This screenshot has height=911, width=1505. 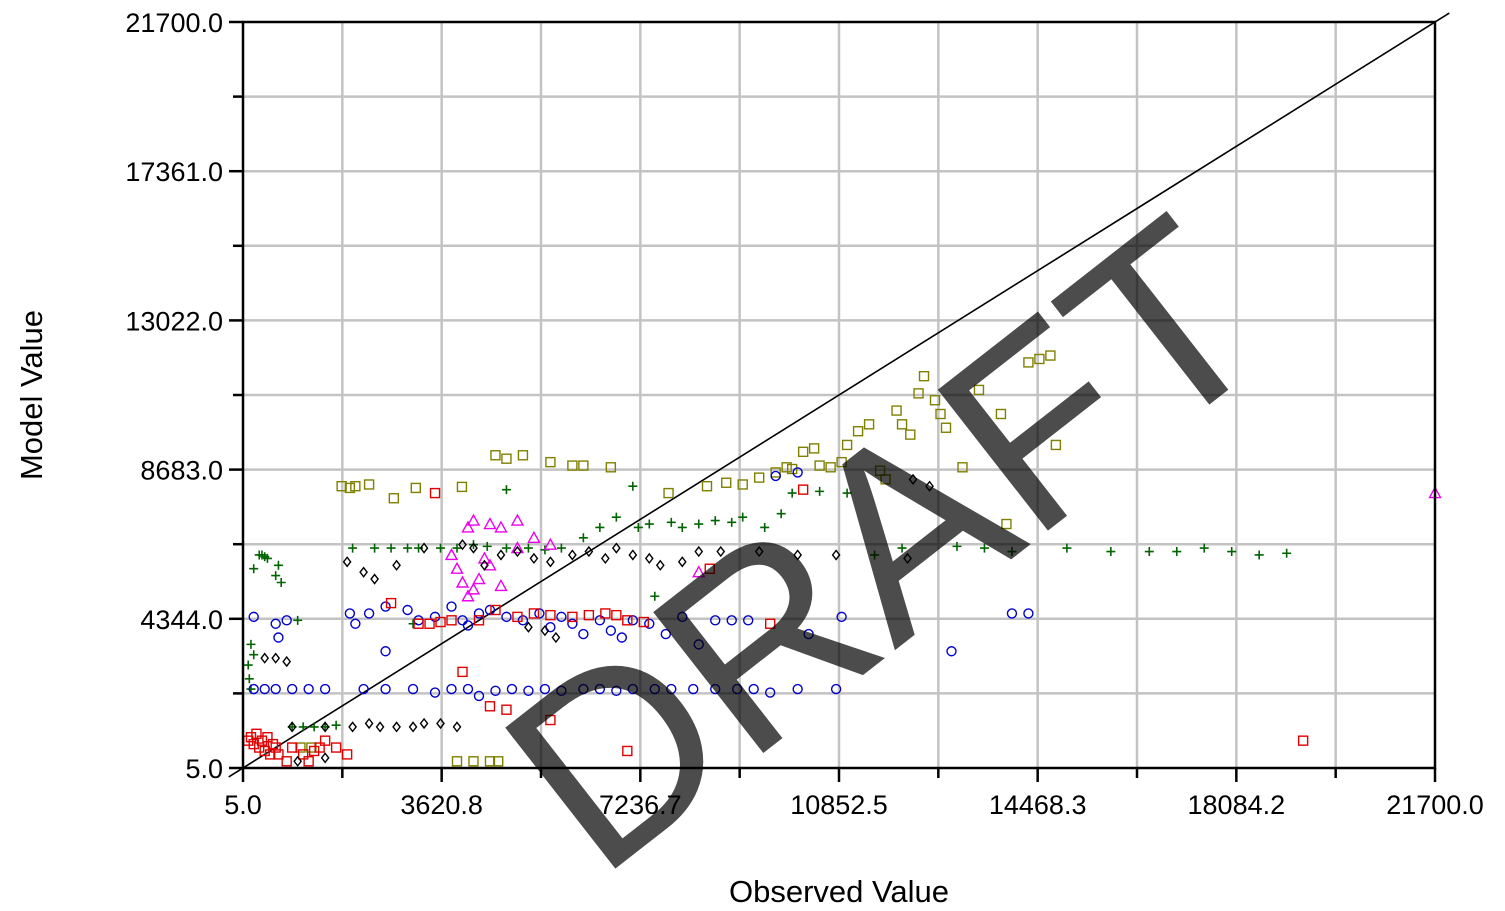 I want to click on x-tick-label: 3620.8, so click(x=441, y=805).